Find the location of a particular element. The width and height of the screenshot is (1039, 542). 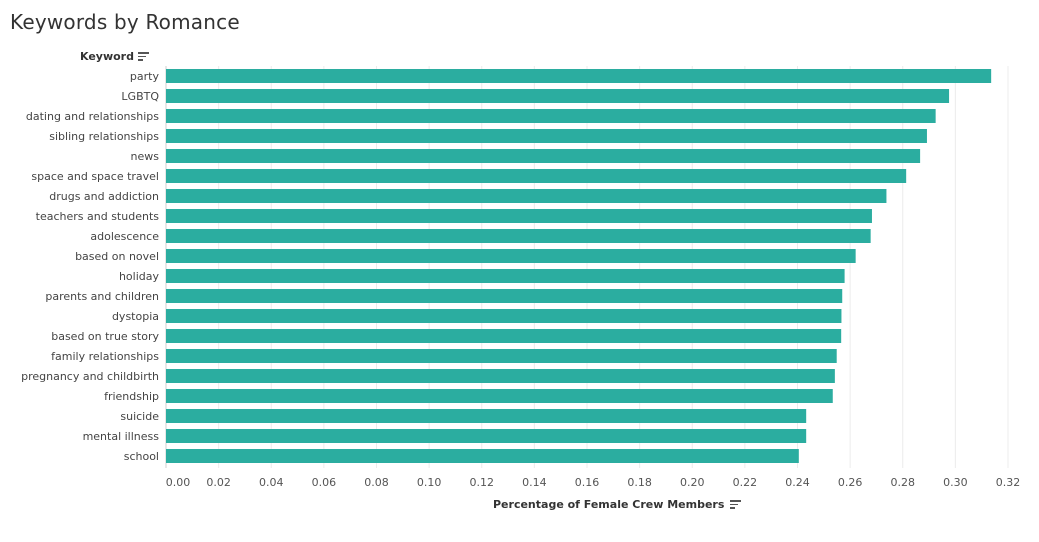

x-tick-label: 0.18 is located at coordinates (639, 482).